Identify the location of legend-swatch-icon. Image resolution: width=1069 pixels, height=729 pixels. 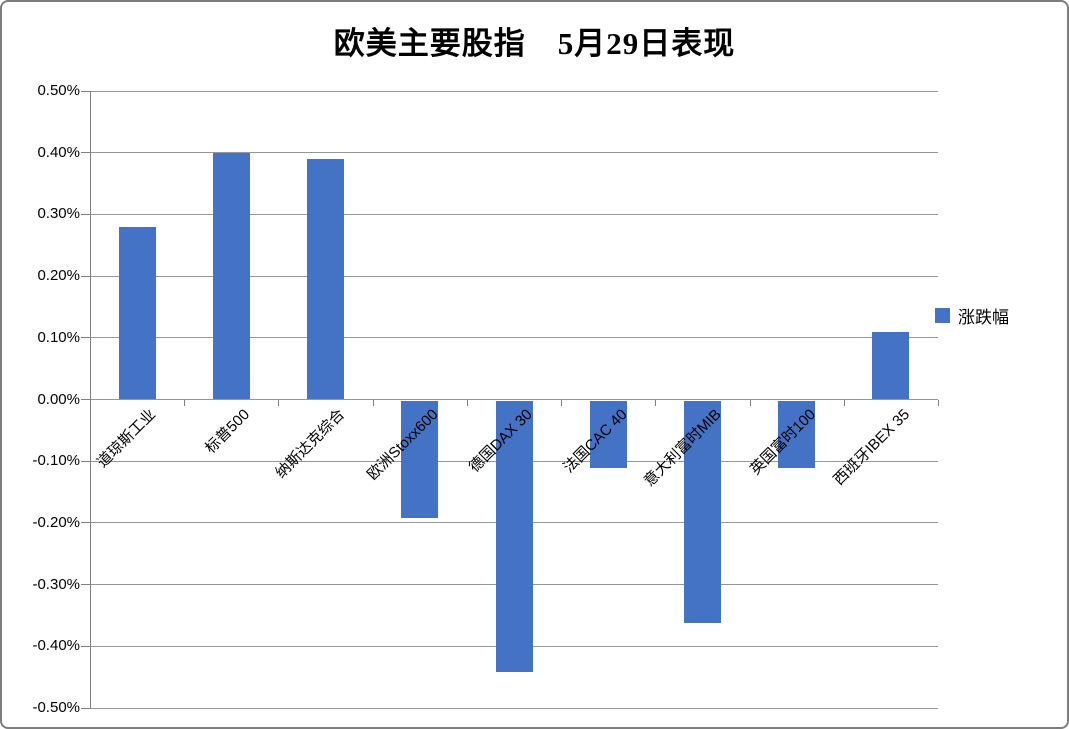
(942, 315).